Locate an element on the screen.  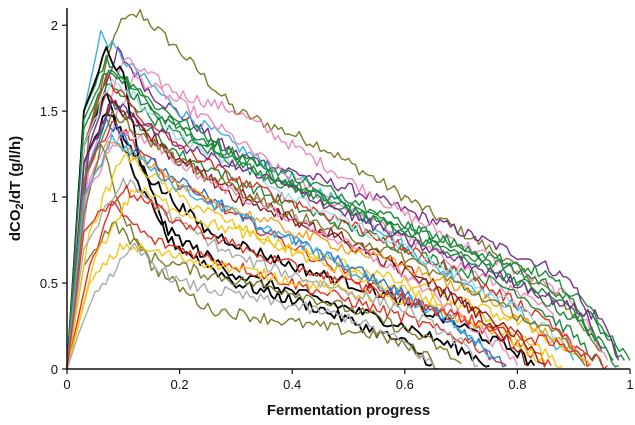
x-tick-label: 0.8 is located at coordinates (517, 384).